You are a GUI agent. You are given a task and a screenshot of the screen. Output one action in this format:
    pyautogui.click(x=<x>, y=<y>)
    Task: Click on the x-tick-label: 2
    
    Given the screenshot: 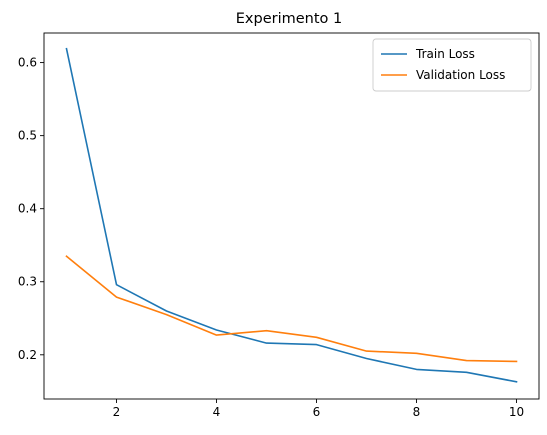 What is the action you would take?
    pyautogui.click(x=117, y=412)
    